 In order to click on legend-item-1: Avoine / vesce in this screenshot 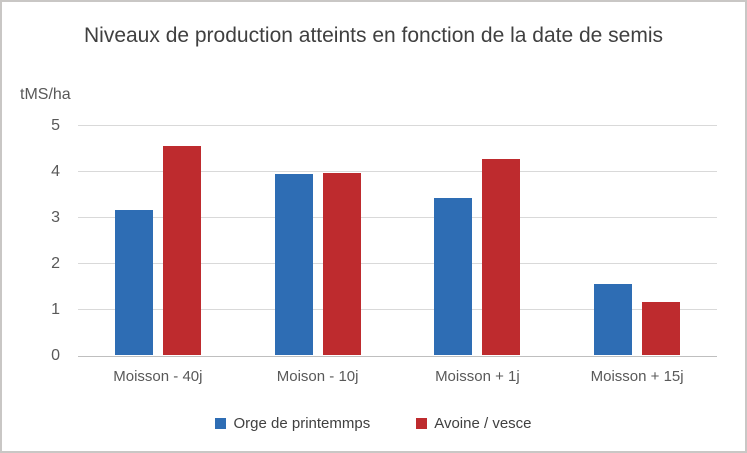, I will do `click(474, 423)`.